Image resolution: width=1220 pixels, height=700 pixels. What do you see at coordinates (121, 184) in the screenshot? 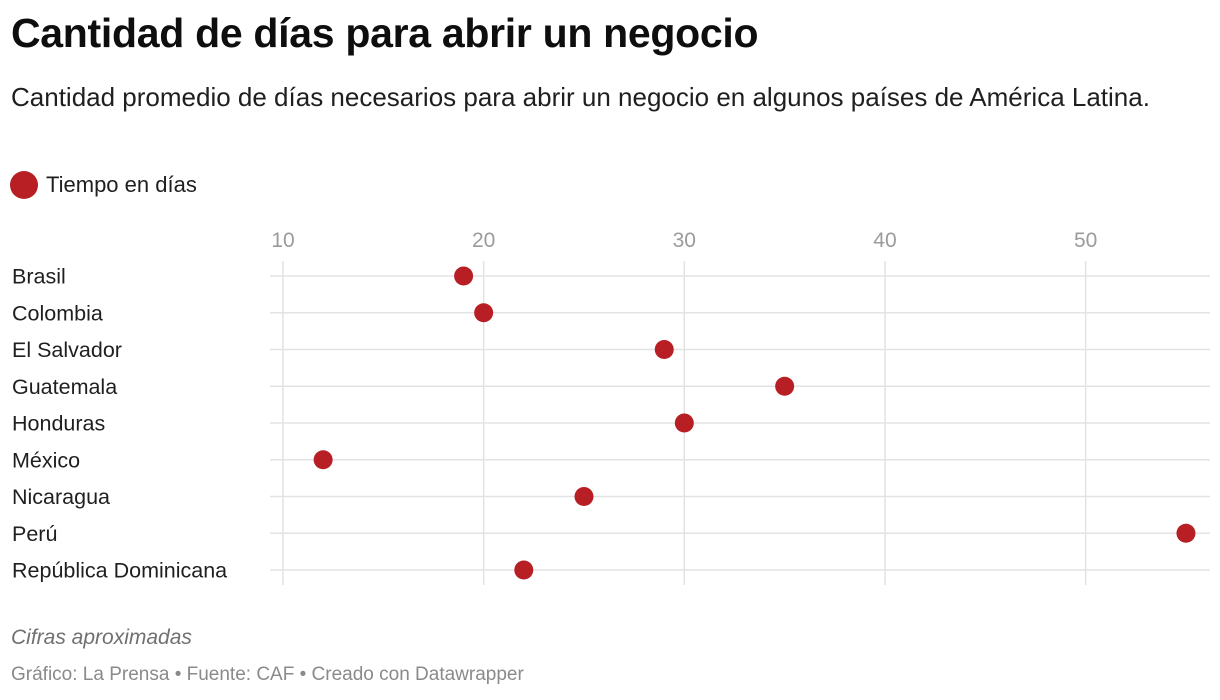
I see `legend-label: Tiempo en días` at bounding box center [121, 184].